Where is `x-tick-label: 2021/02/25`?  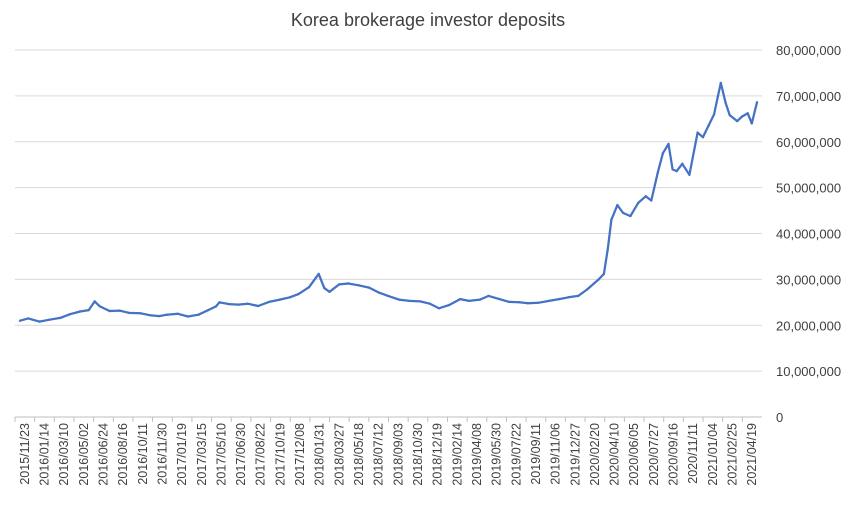 x-tick-label: 2021/02/25 is located at coordinates (733, 454).